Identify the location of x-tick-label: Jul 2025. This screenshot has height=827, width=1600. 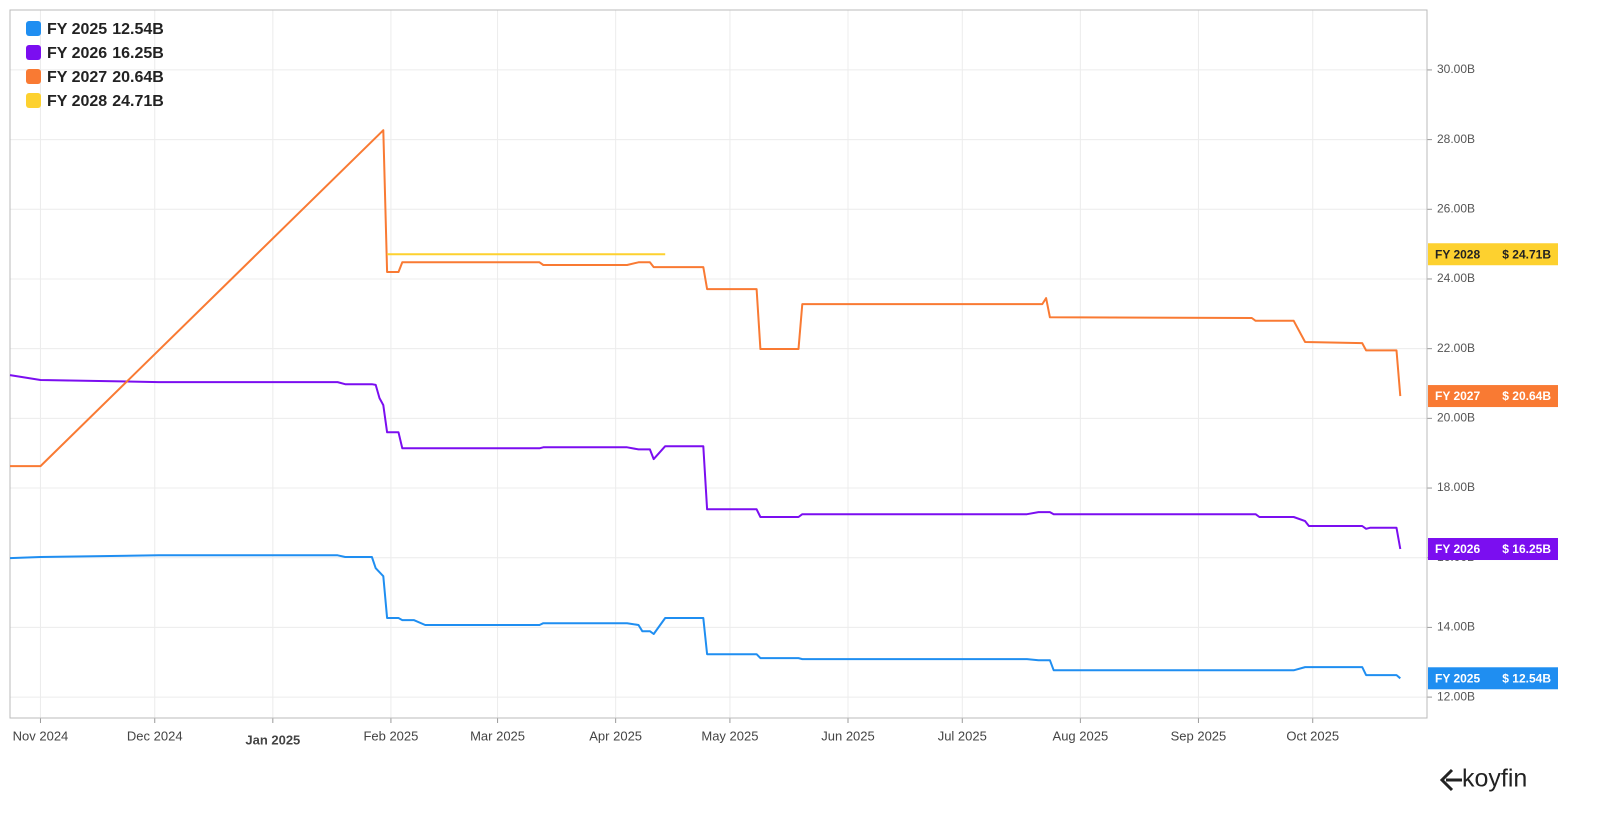
(962, 735).